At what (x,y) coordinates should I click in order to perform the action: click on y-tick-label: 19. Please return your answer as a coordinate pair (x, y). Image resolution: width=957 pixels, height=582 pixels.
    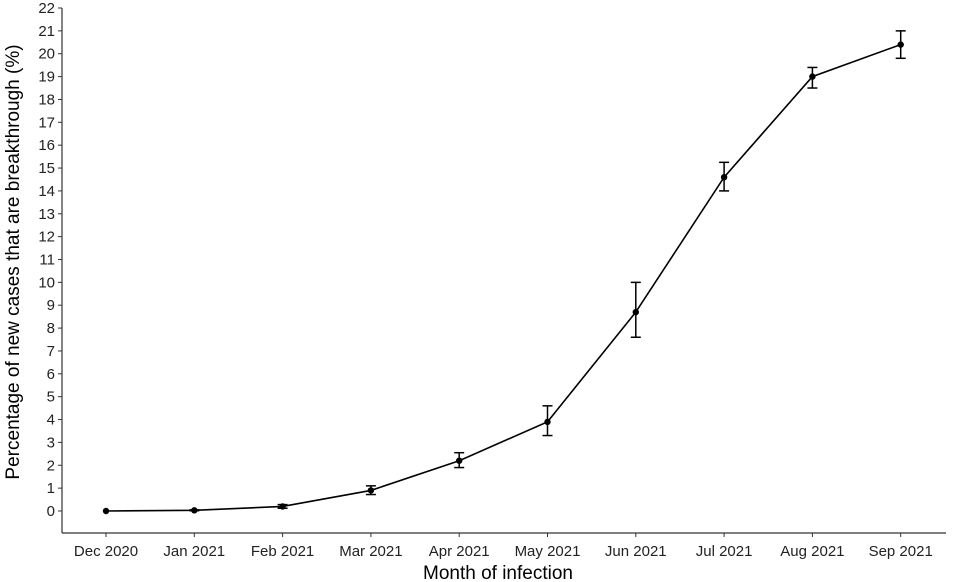
    Looking at the image, I should click on (46, 77).